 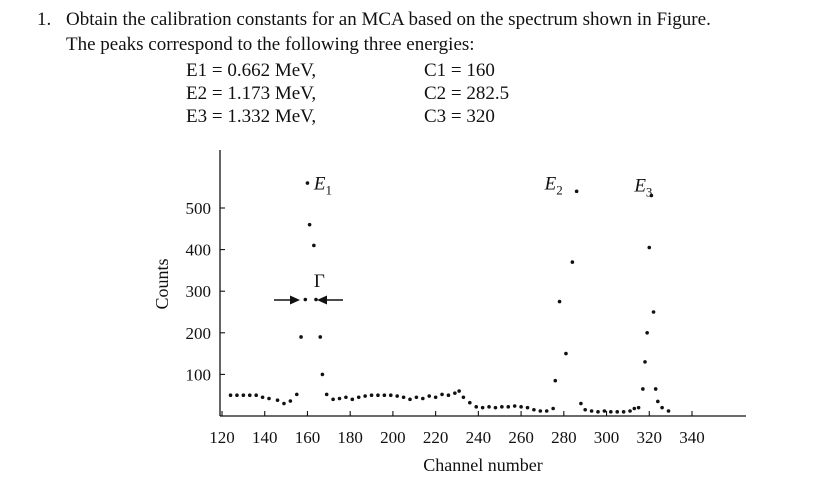 I want to click on x-axis-label: Channel number, so click(x=482, y=465).